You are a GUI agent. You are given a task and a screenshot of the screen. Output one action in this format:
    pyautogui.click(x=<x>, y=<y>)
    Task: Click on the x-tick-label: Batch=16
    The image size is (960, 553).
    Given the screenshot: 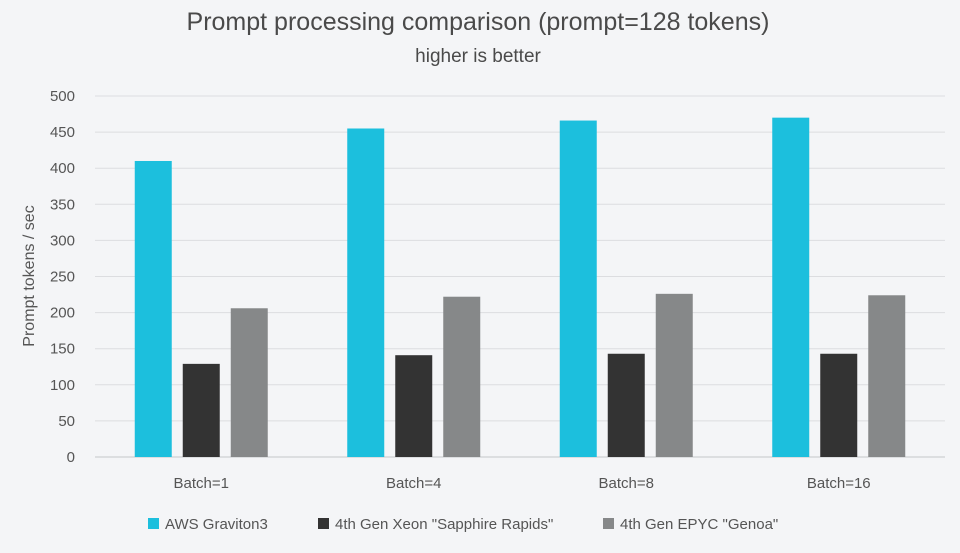 What is the action you would take?
    pyautogui.click(x=839, y=483)
    